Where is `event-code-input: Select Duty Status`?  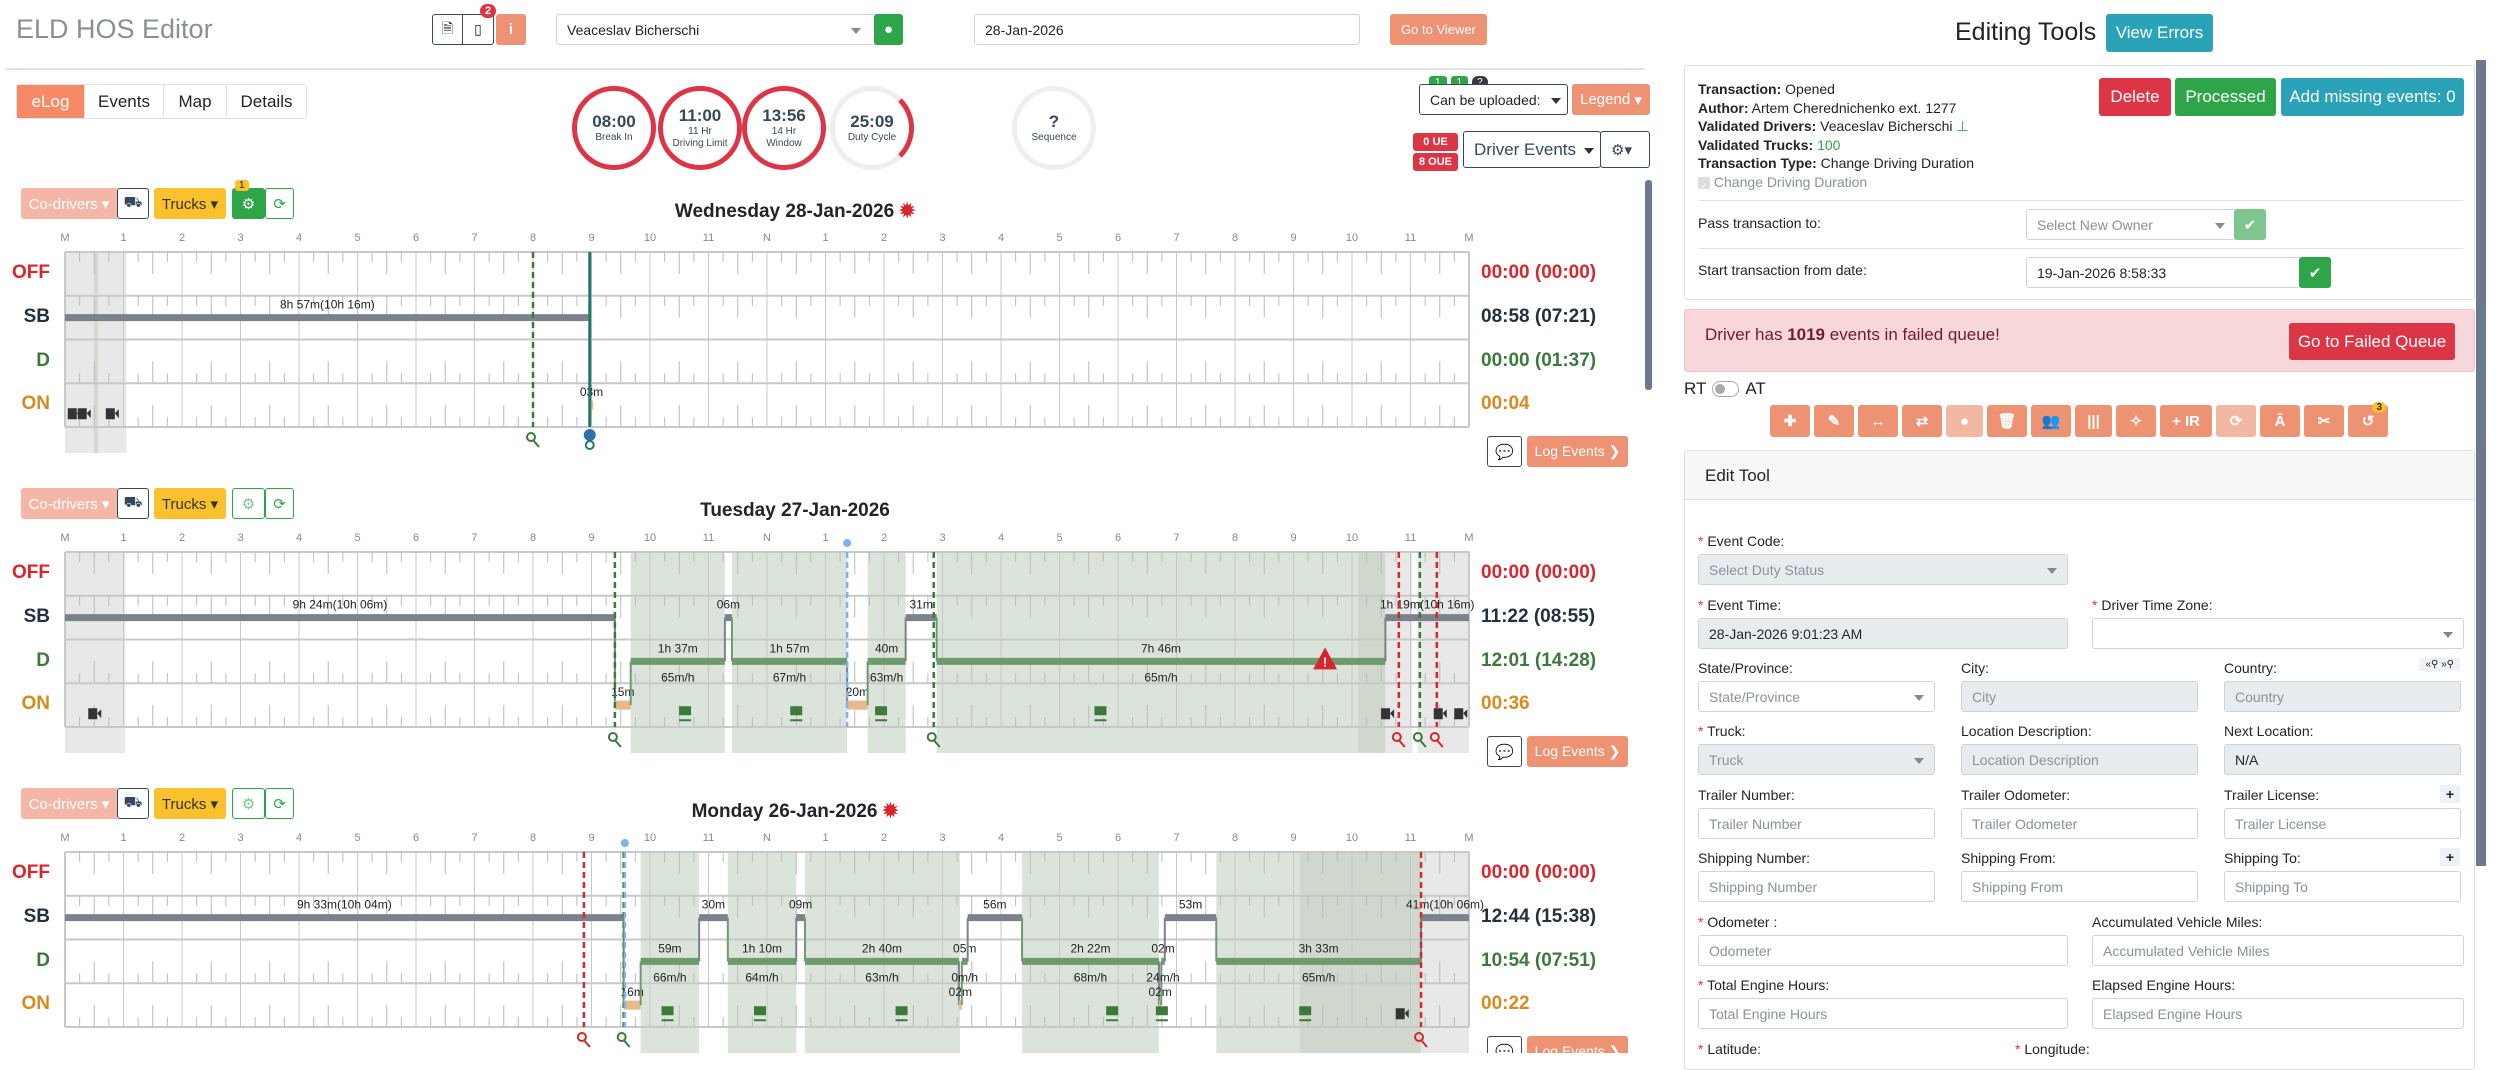 event-code-input: Select Duty Status is located at coordinates (1883, 569).